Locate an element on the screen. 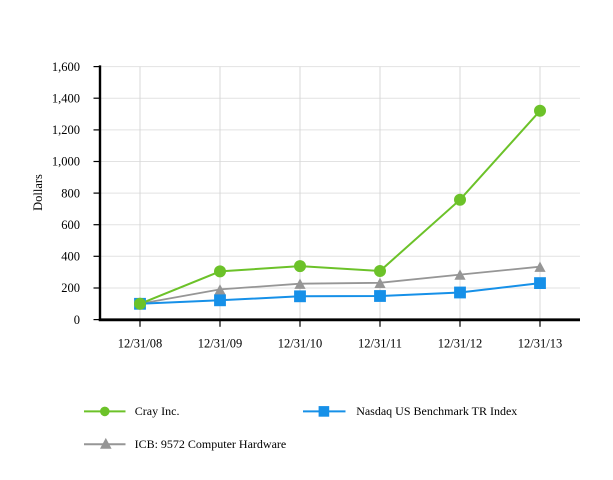  svg-text: ICB: 9572 Computer Hardware is located at coordinates (211, 444).